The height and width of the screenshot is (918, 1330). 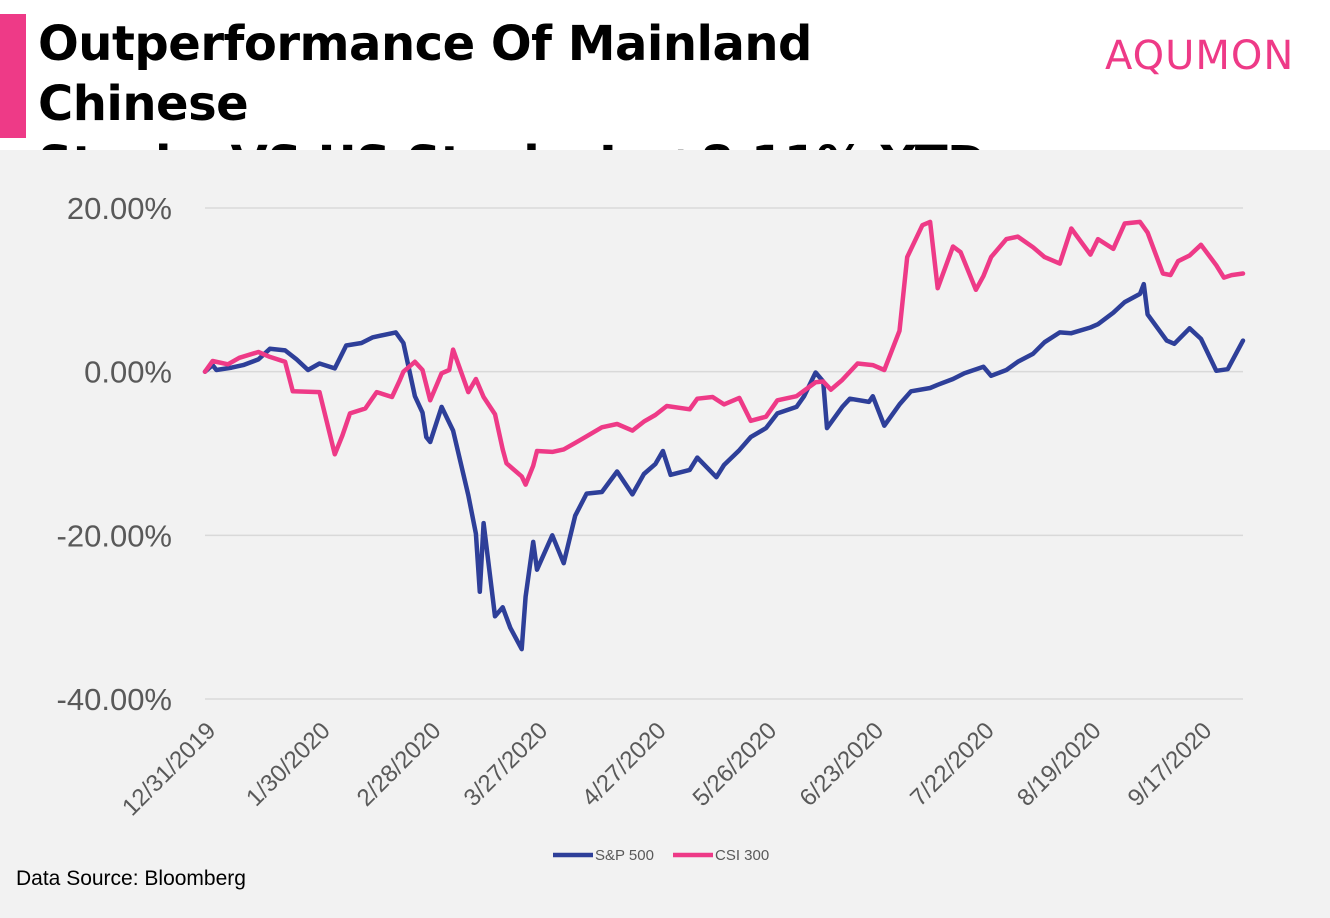 I want to click on legend-label-csi300: CSI 300, so click(x=742, y=855).